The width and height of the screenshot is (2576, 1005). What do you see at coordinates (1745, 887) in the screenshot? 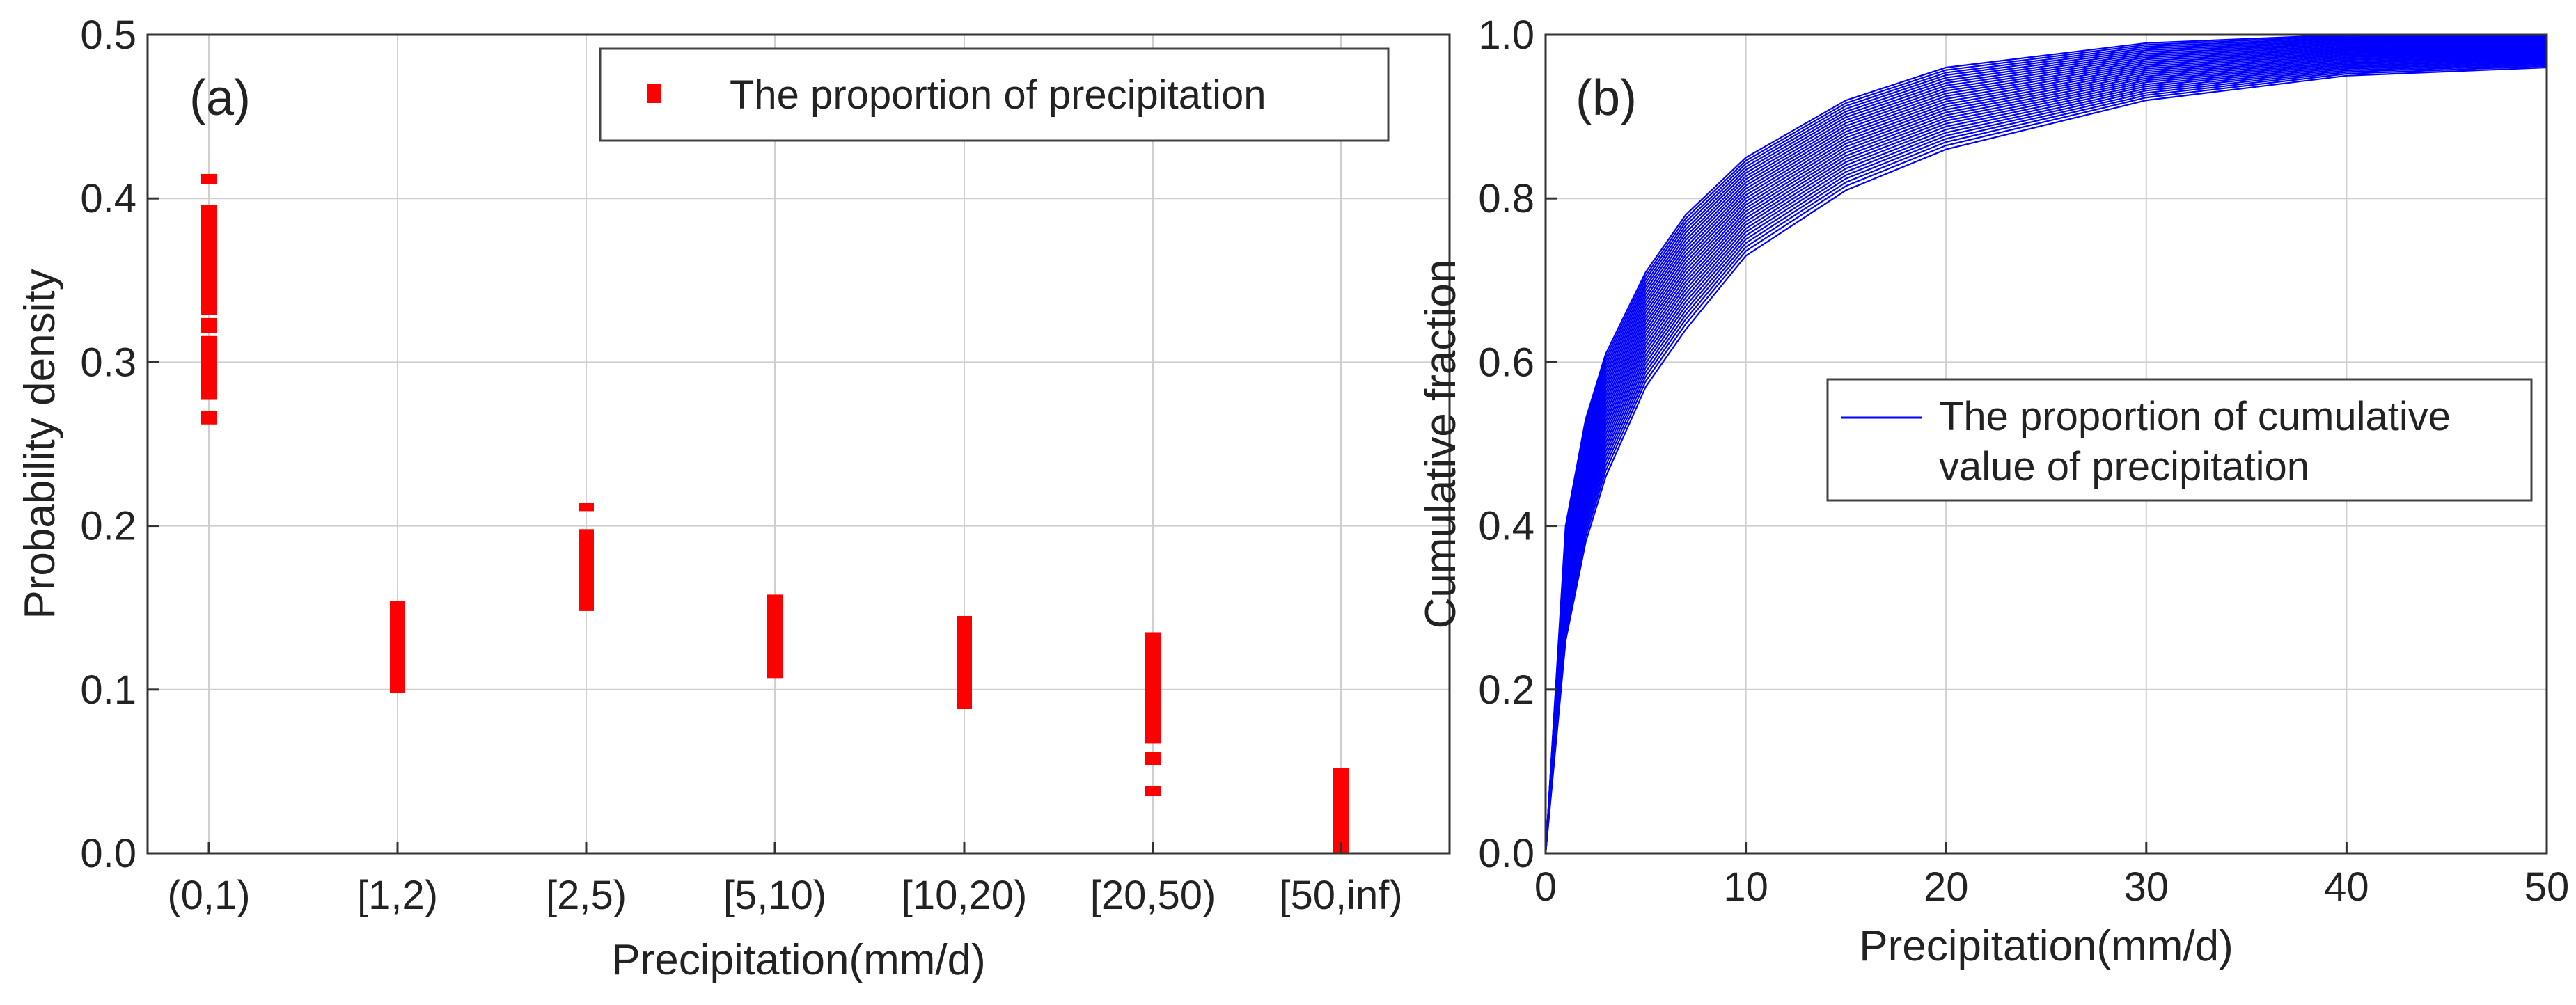
I see `panel-b-xtick-label: 10` at bounding box center [1745, 887].